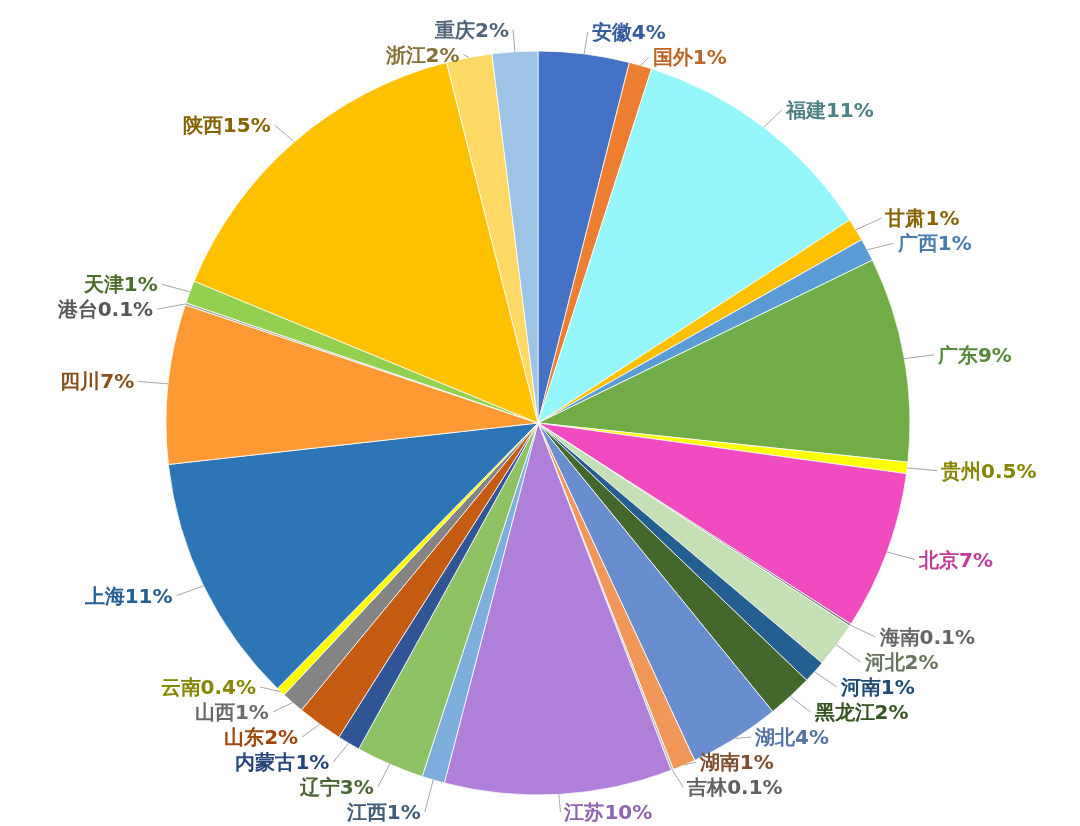 This screenshot has width=1080, height=826. Describe the element at coordinates (988, 470) in the screenshot. I see `slice-label: 贵州0.5%` at that location.